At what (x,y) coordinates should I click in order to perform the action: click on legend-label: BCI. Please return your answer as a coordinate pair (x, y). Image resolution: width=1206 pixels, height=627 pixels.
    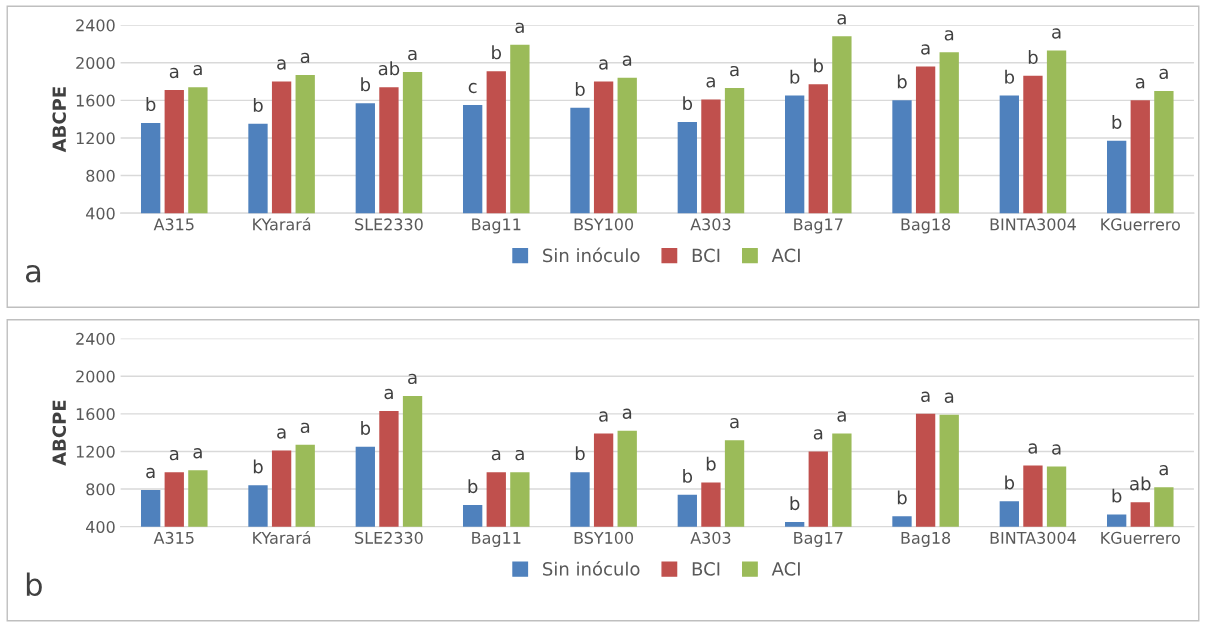
    Looking at the image, I should click on (706, 255).